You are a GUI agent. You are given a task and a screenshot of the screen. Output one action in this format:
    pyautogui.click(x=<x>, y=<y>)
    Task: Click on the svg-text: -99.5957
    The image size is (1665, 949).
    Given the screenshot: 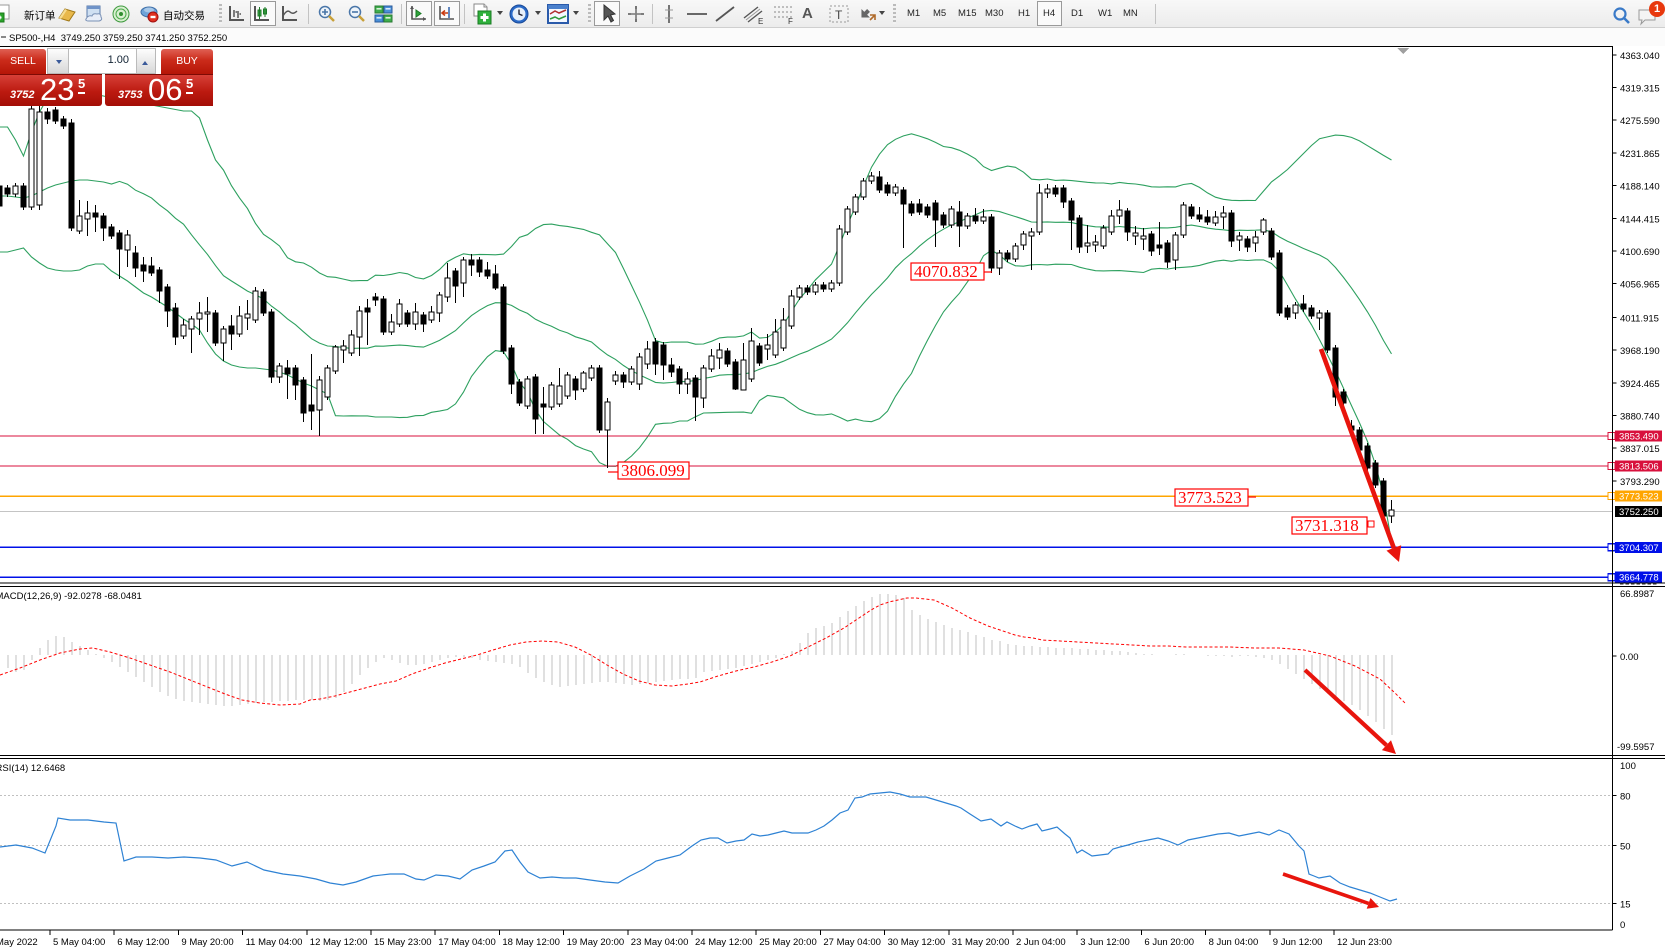 What is the action you would take?
    pyautogui.click(x=1636, y=747)
    